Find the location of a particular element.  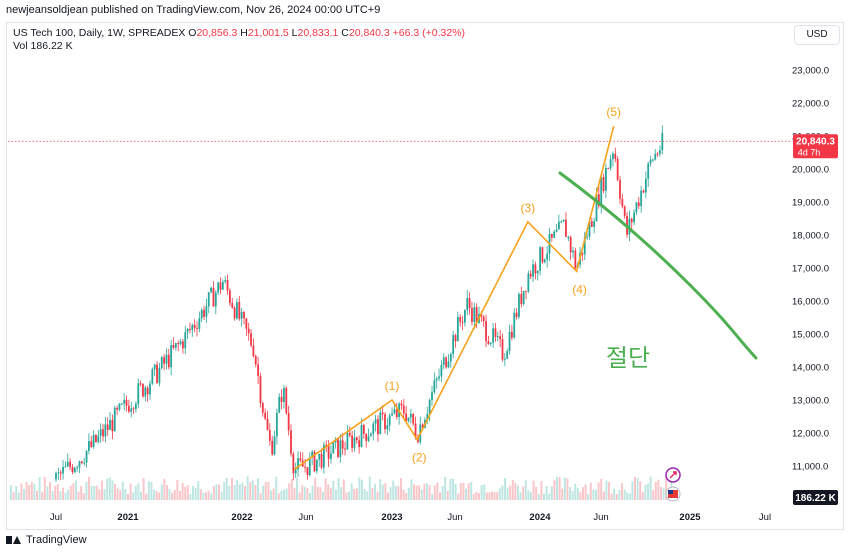

trend-line is located at coordinates (658, 265).